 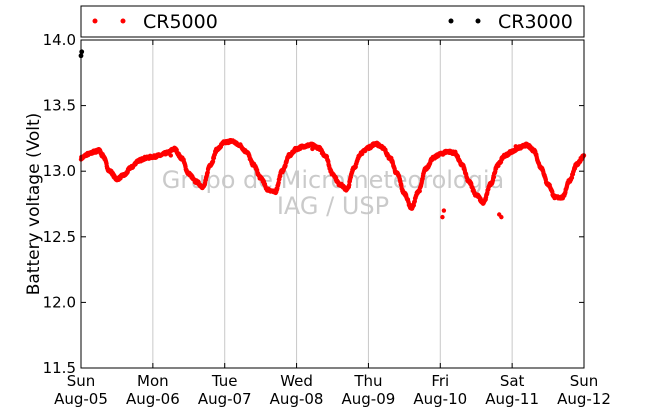 I want to click on y-tick-label: 14.0, so click(x=59, y=40).